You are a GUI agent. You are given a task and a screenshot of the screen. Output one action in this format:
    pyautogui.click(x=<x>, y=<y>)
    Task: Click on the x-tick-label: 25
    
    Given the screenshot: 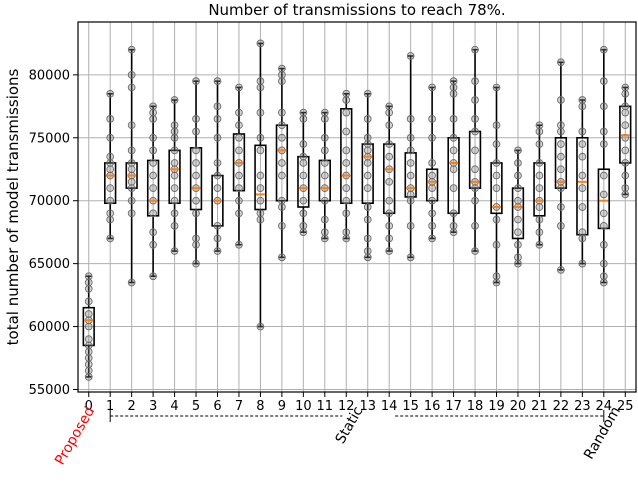 What is the action you would take?
    pyautogui.click(x=625, y=406)
    